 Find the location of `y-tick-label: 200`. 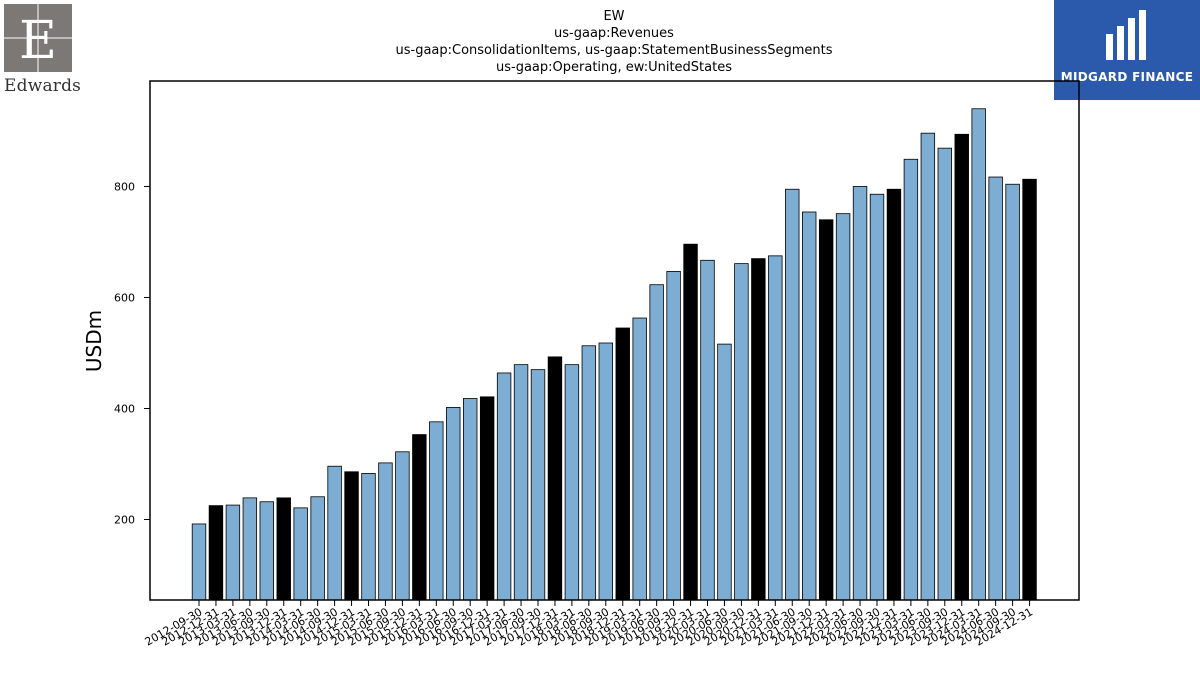

y-tick-label: 200 is located at coordinates (124, 520).